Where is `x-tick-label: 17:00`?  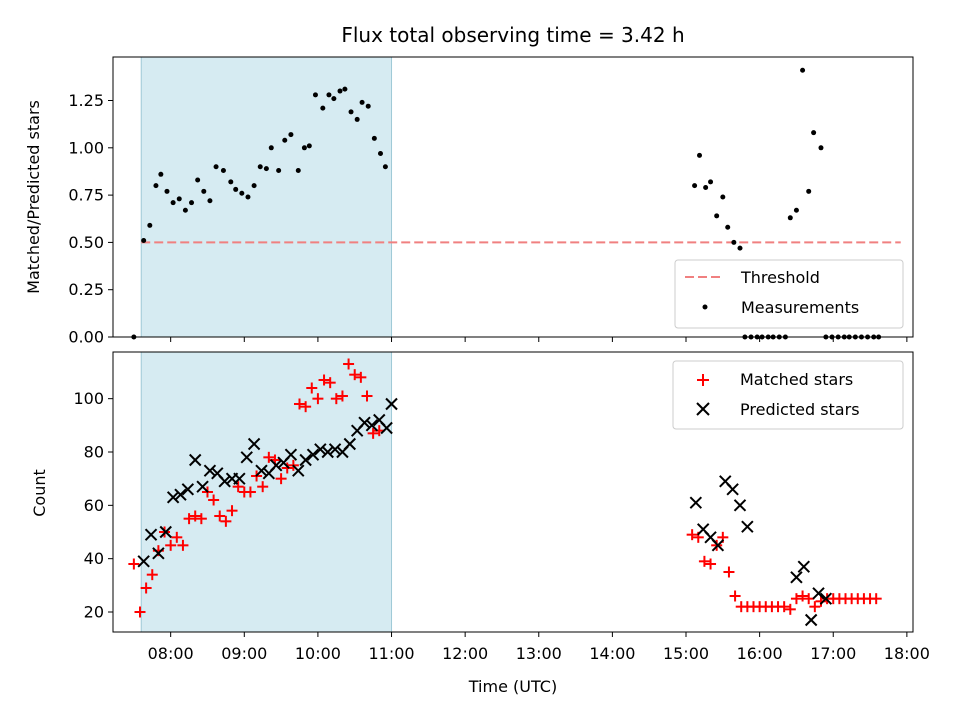
x-tick-label: 17:00 is located at coordinates (833, 653).